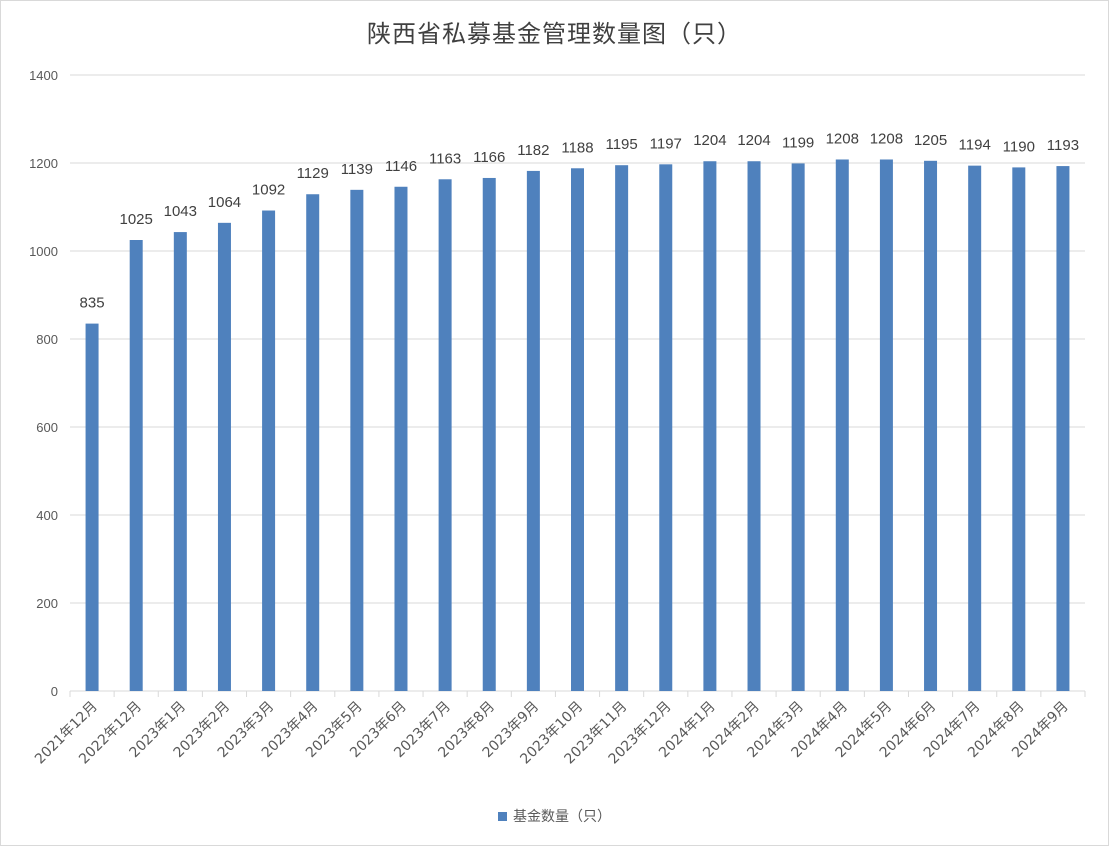  I want to click on data-label: 1092, so click(268, 190).